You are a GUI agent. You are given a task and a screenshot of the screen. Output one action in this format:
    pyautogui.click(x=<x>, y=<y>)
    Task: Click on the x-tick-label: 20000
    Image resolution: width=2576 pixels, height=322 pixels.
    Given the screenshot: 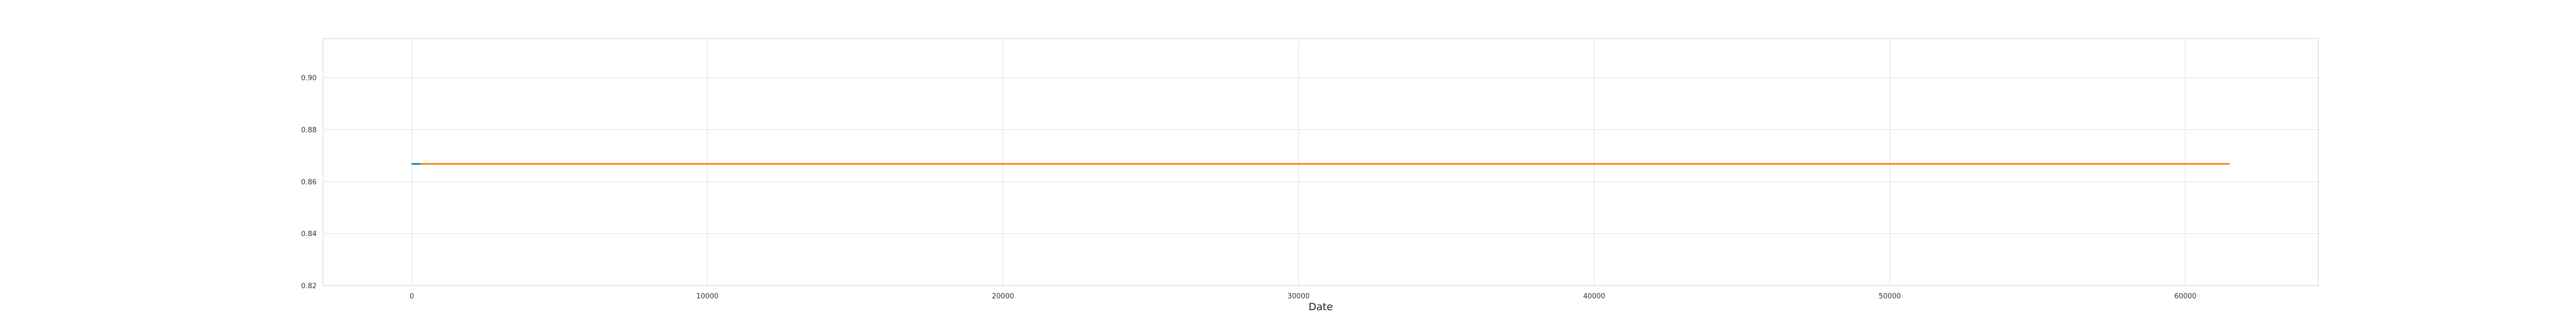 What is the action you would take?
    pyautogui.click(x=1003, y=296)
    